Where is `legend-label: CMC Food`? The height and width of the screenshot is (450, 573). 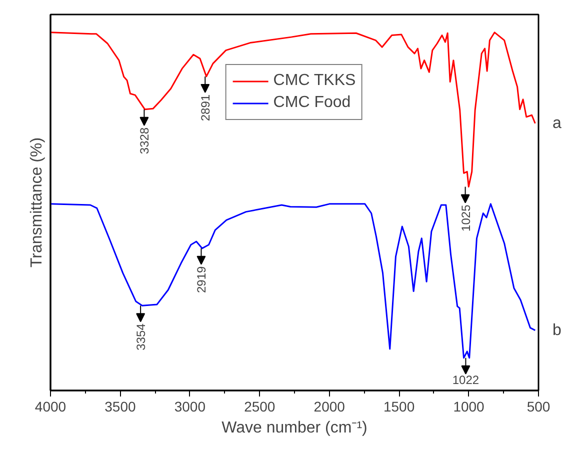
legend-label: CMC Food is located at coordinates (312, 103).